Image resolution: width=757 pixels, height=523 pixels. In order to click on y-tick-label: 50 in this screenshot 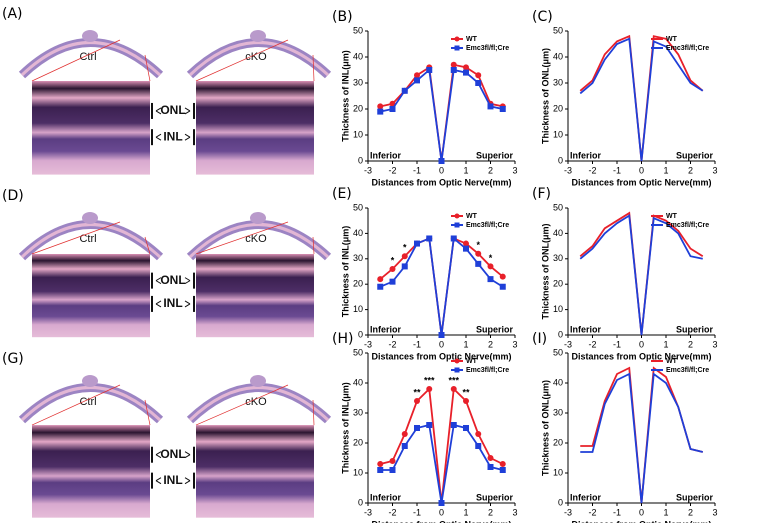, I will do `click(558, 30)`.